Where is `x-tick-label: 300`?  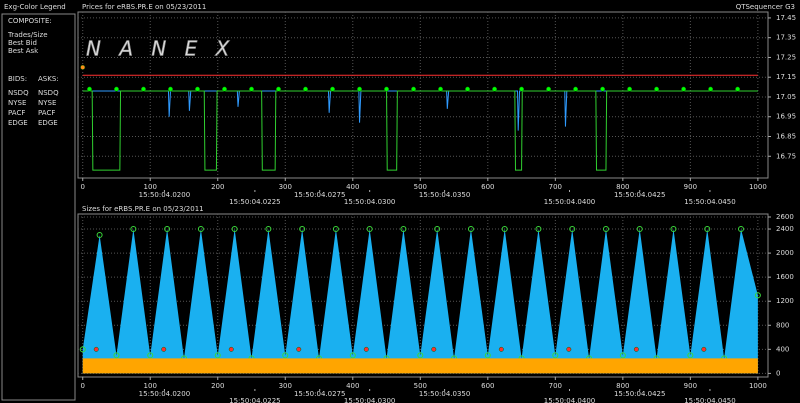 x-tick-label: 300 is located at coordinates (285, 386).